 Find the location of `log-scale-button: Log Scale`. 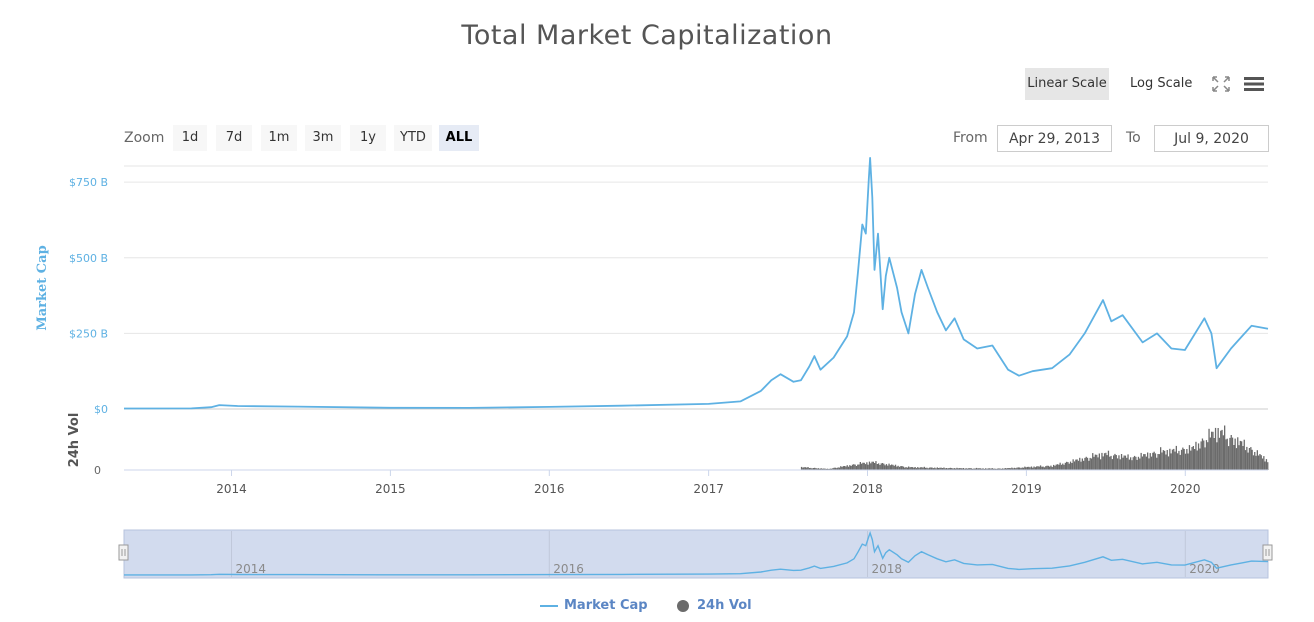

log-scale-button: Log Scale is located at coordinates (1161, 83).